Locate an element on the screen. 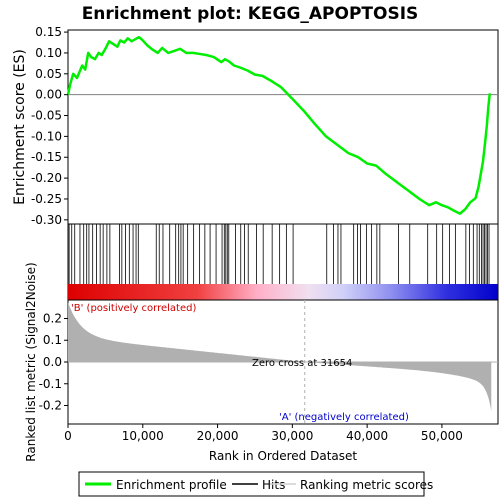 Image resolution: width=500 pixels, height=500 pixels. es-y-tick-label: -0.15 is located at coordinates (46, 157).